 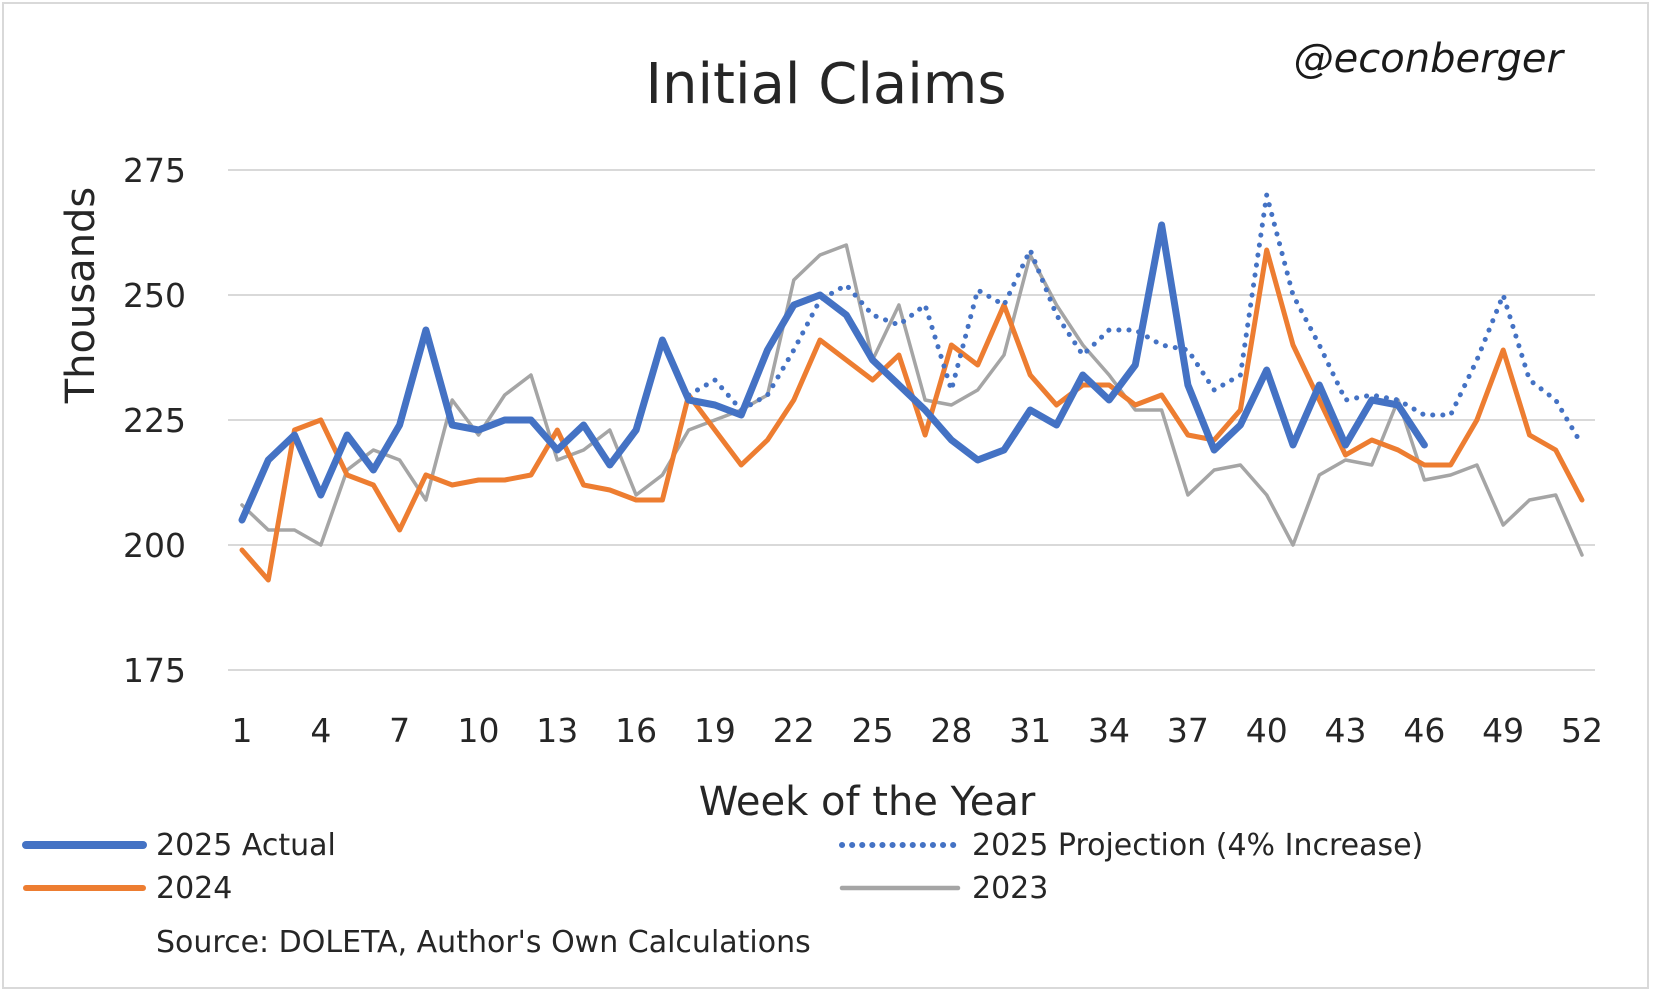 I want to click on x-tick-label: 28, so click(x=951, y=730).